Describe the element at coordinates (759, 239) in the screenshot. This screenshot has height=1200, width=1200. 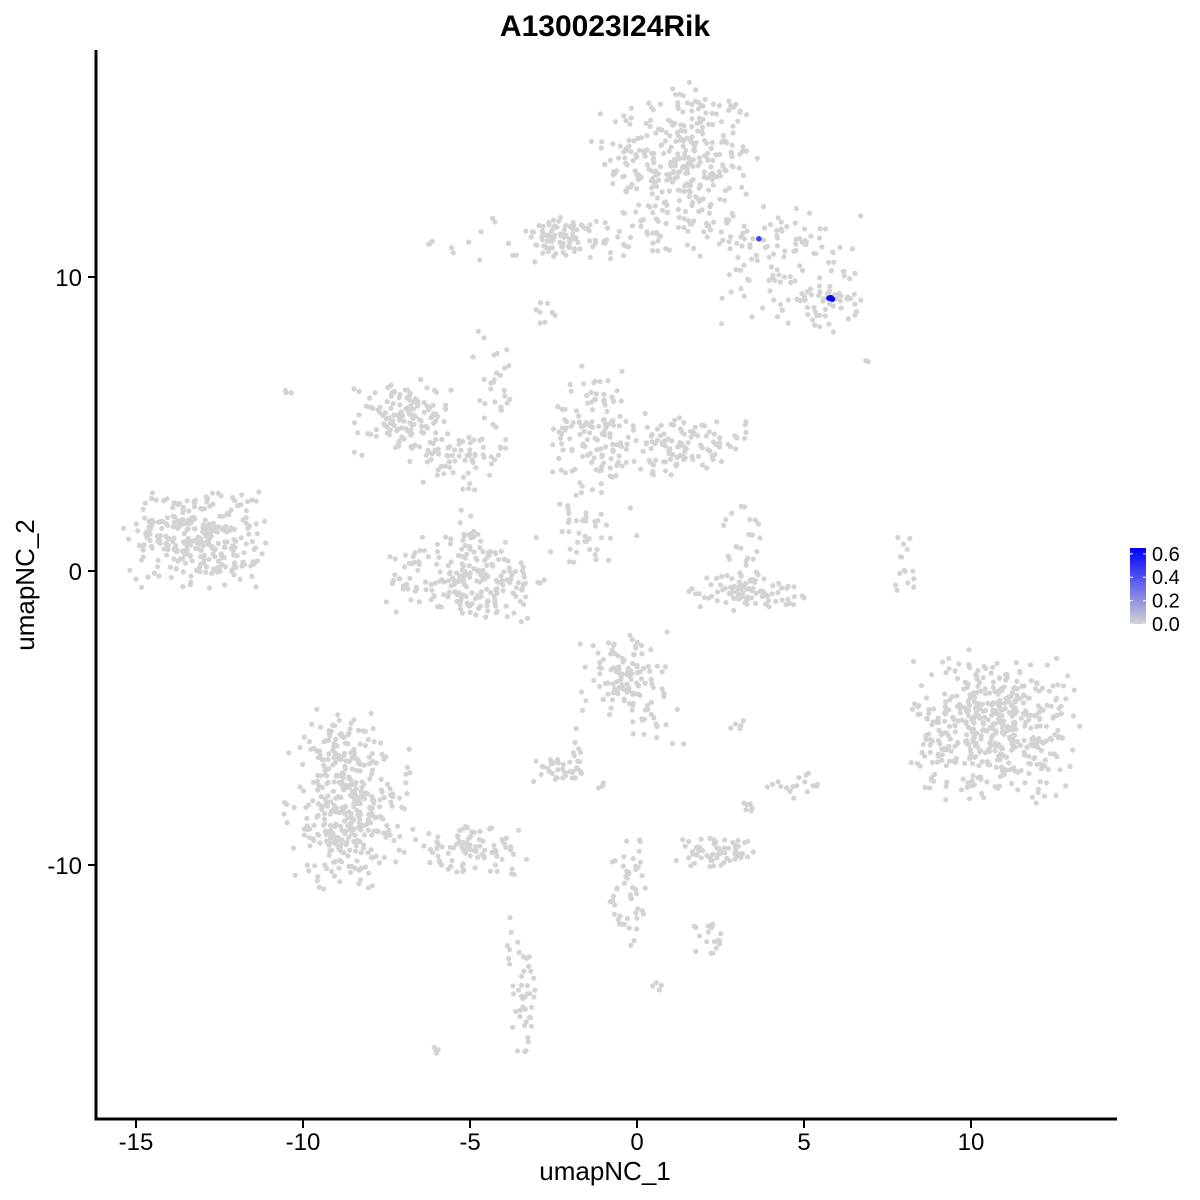
I see `highlighted-cell-point` at that location.